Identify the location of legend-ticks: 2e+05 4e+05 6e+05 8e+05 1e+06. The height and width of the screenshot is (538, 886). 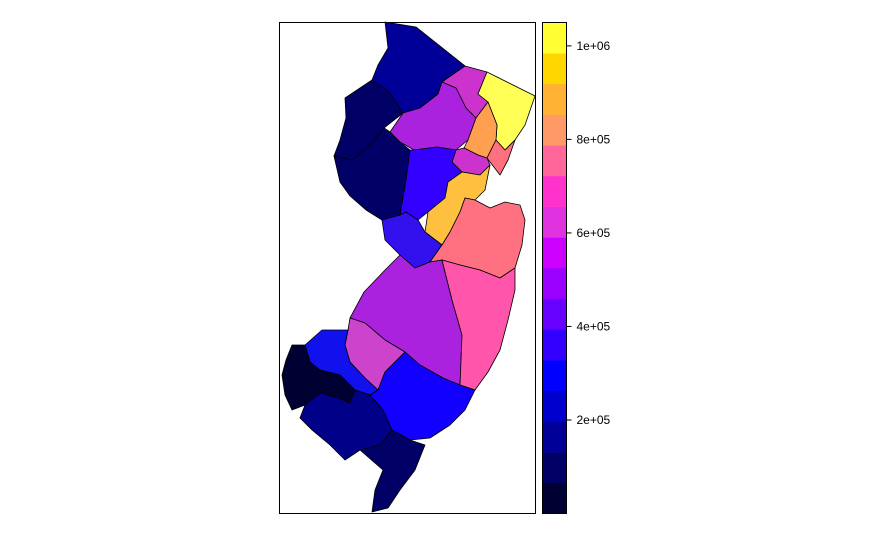
(588, 233).